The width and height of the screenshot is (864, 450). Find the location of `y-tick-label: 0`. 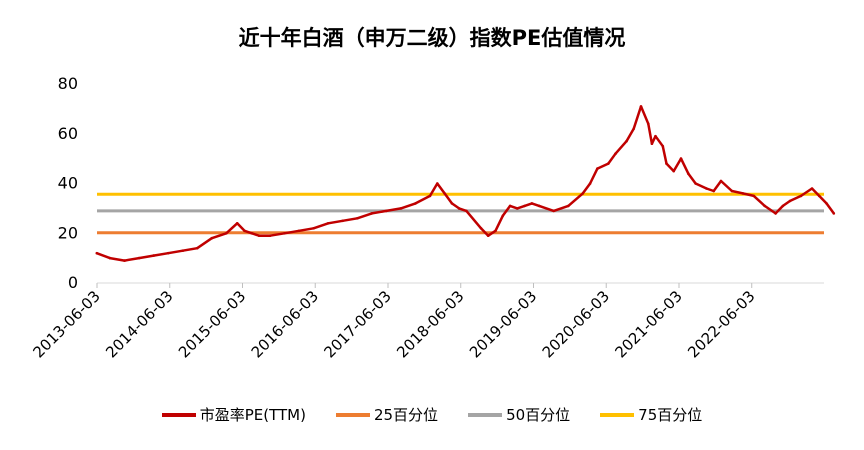

y-tick-label: 0 is located at coordinates (73, 282).